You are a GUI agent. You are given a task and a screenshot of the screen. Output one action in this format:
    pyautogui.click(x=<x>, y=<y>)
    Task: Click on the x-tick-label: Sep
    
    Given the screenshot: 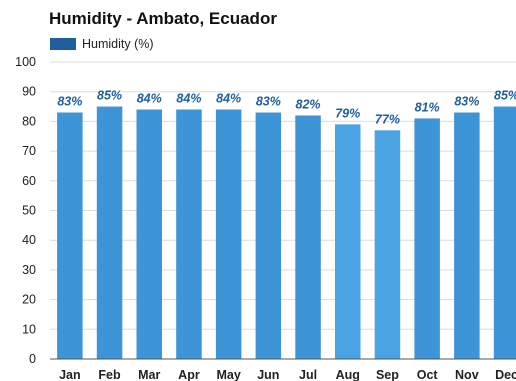 What is the action you would take?
    pyautogui.click(x=387, y=374)
    